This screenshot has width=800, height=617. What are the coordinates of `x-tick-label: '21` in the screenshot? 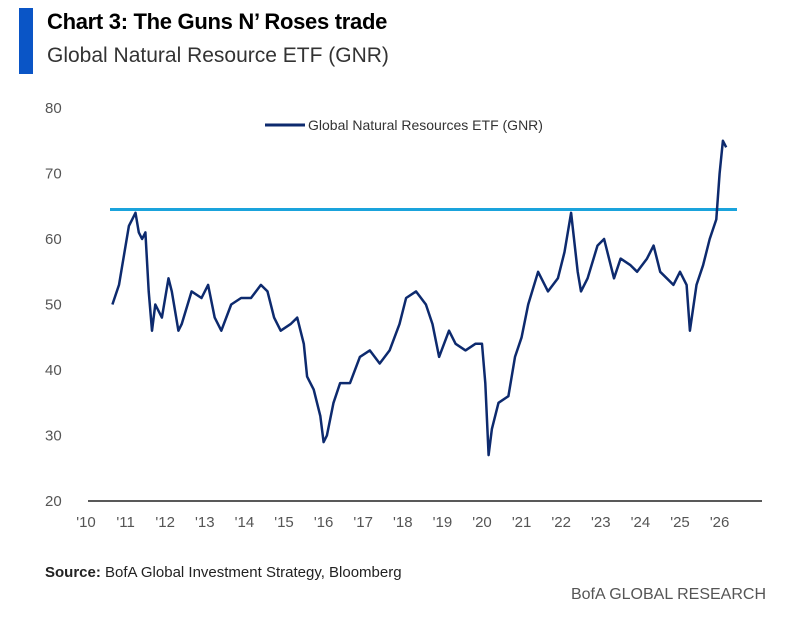 It's located at (522, 522).